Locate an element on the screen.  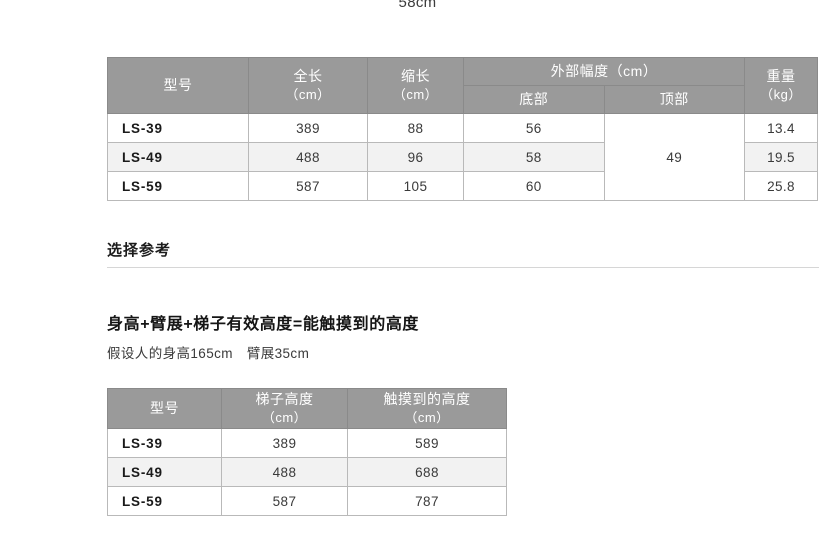
cell-full-length: 587 is located at coordinates (308, 186).